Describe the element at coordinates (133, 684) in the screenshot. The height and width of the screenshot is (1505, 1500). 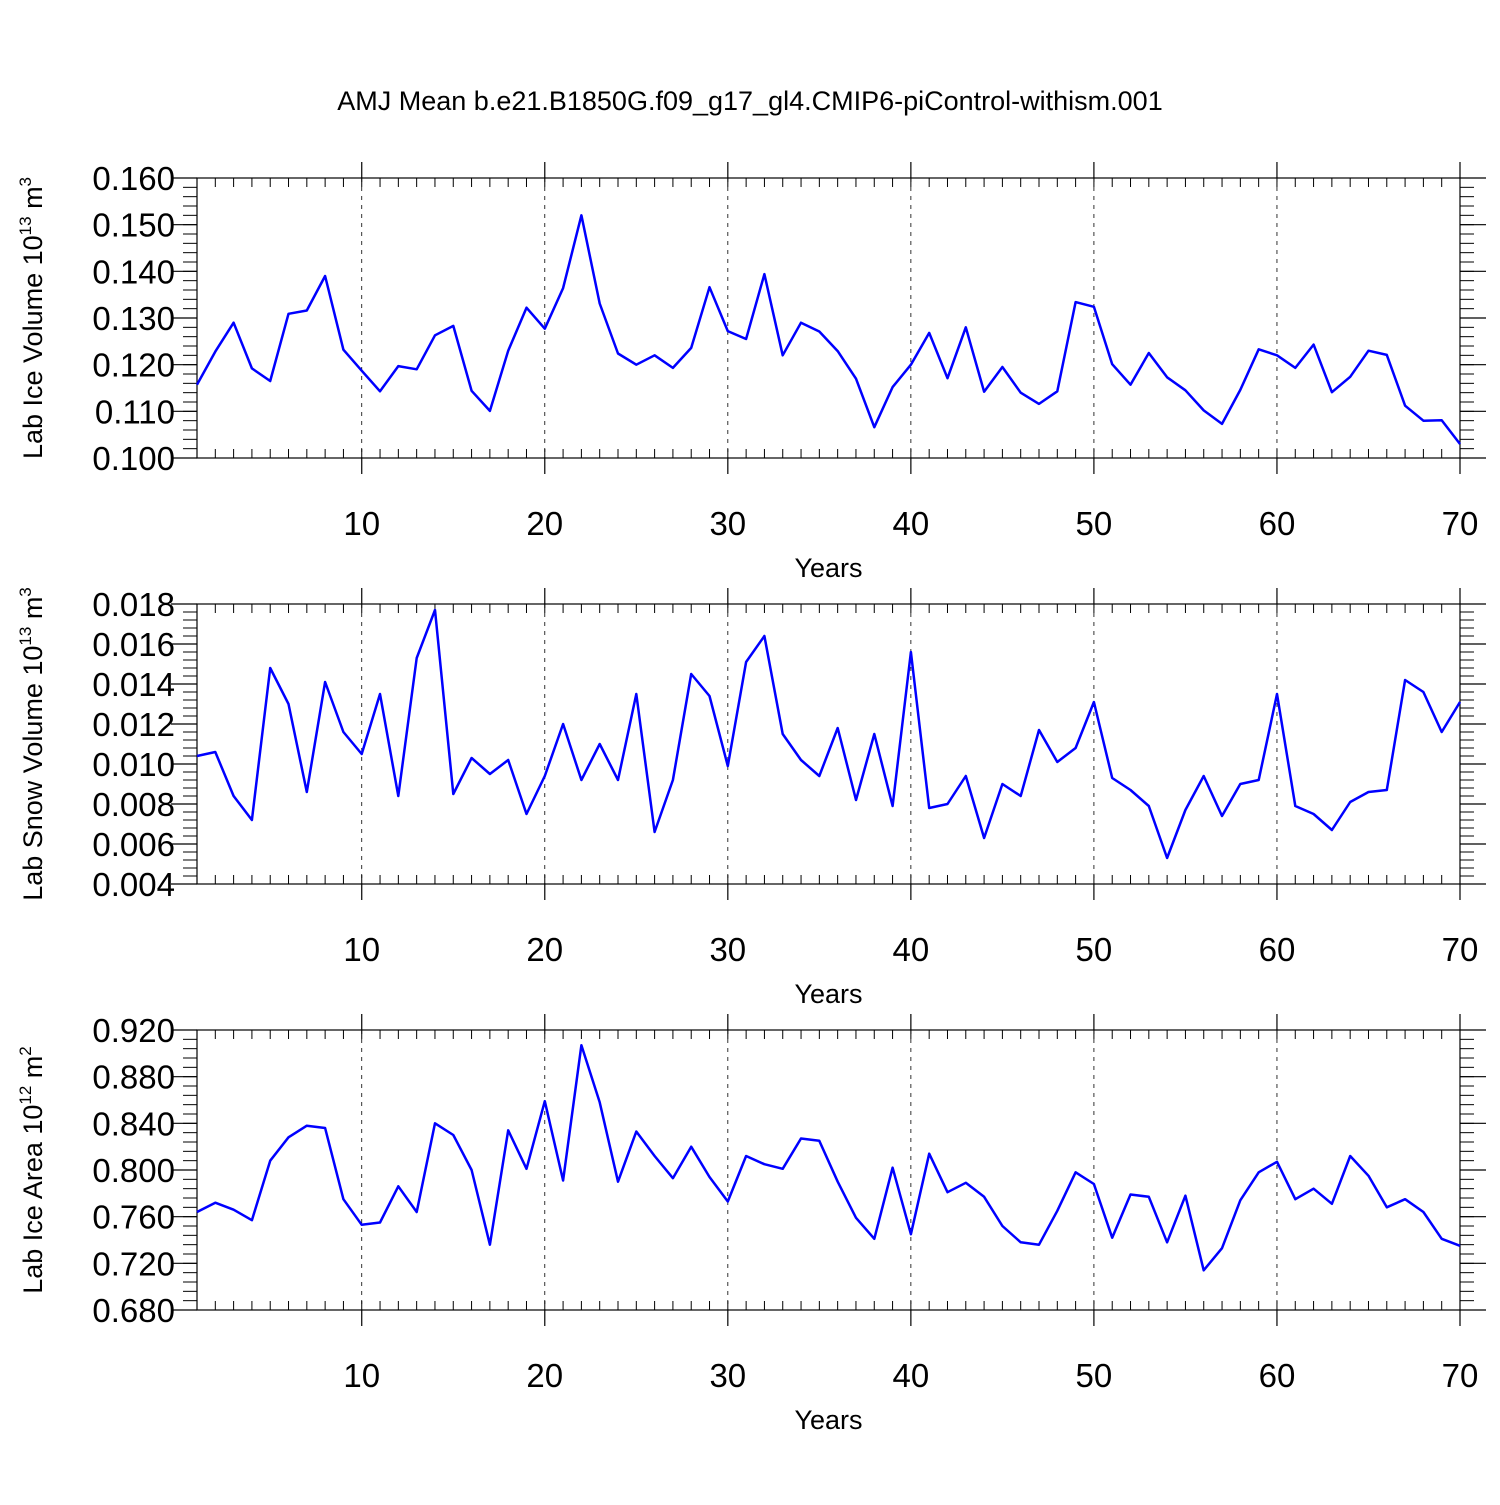
I see `y-tick-label: 0.014` at that location.